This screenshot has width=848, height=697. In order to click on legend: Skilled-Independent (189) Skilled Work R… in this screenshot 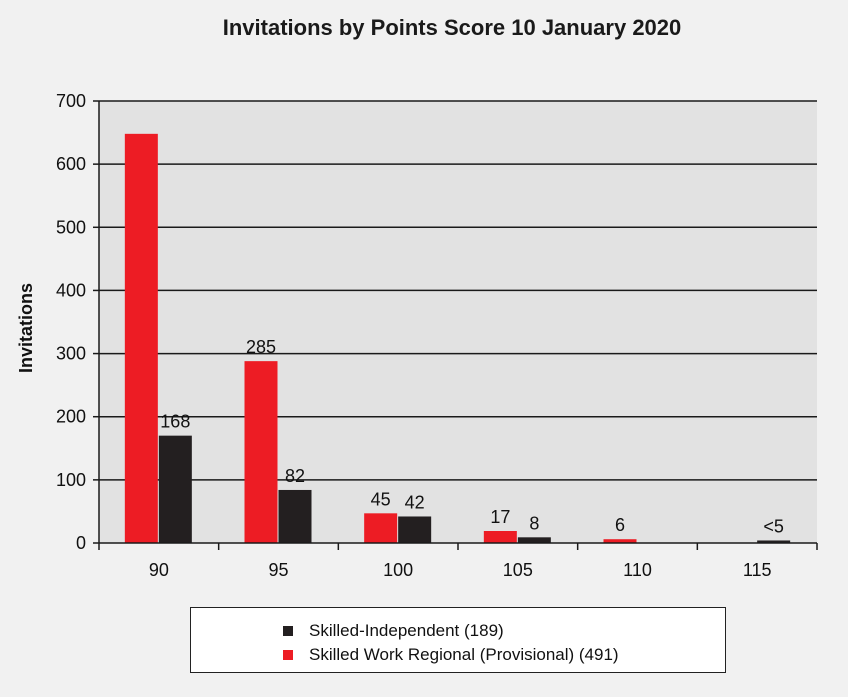, I will do `click(458, 640)`.